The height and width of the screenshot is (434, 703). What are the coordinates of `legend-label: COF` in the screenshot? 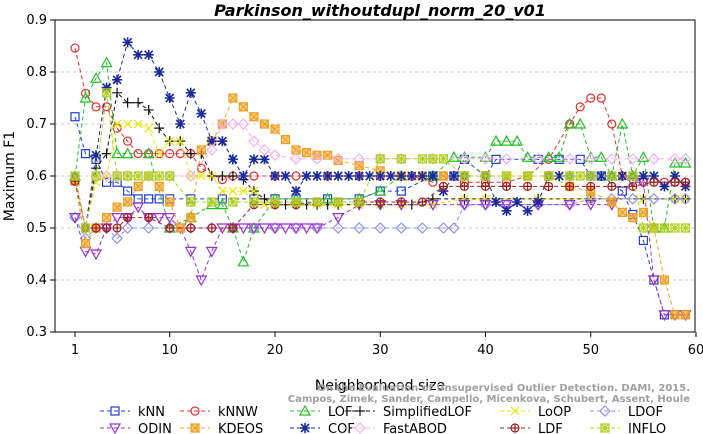 It's located at (341, 428).